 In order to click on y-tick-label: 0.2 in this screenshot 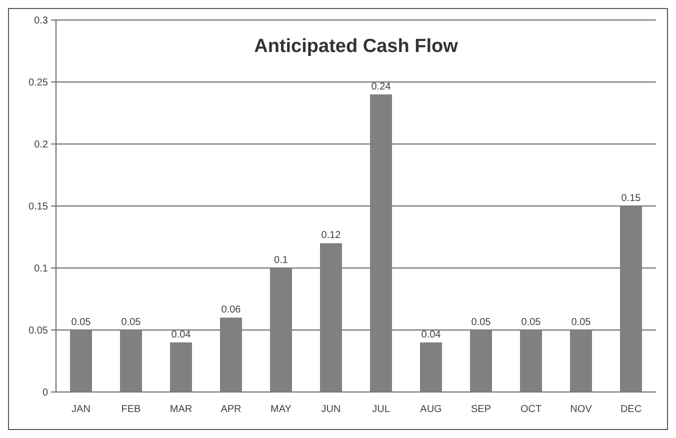, I will do `click(41, 145)`.